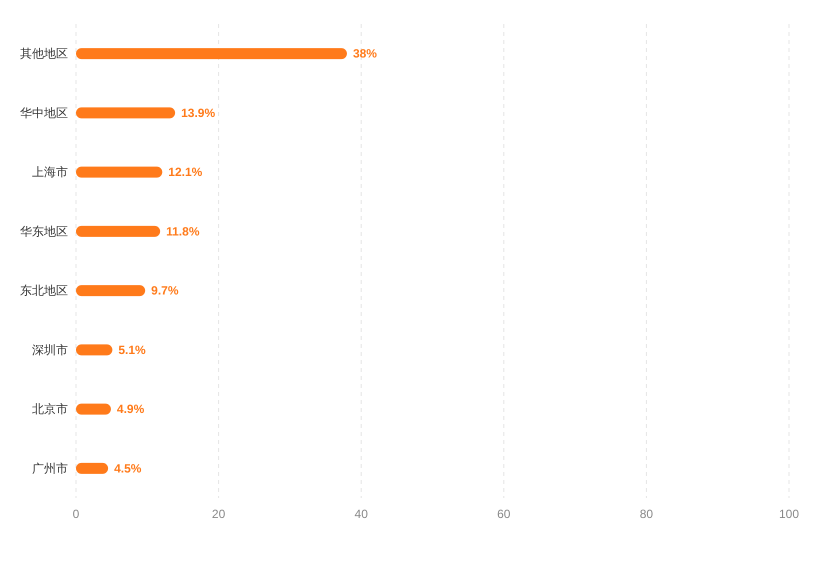  Describe the element at coordinates (130, 409) in the screenshot. I see `data-label: 4.9%` at that location.